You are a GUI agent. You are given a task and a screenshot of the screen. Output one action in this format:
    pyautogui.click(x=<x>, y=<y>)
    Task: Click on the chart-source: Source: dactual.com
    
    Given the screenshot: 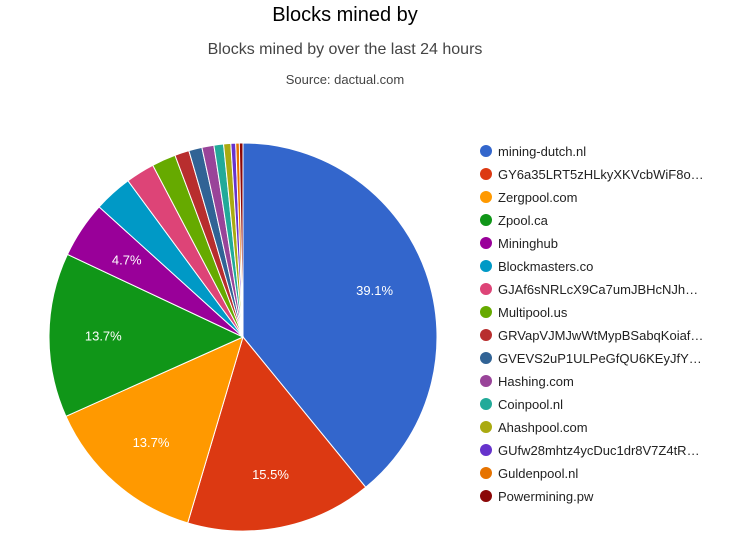 What is the action you would take?
    pyautogui.click(x=345, y=79)
    